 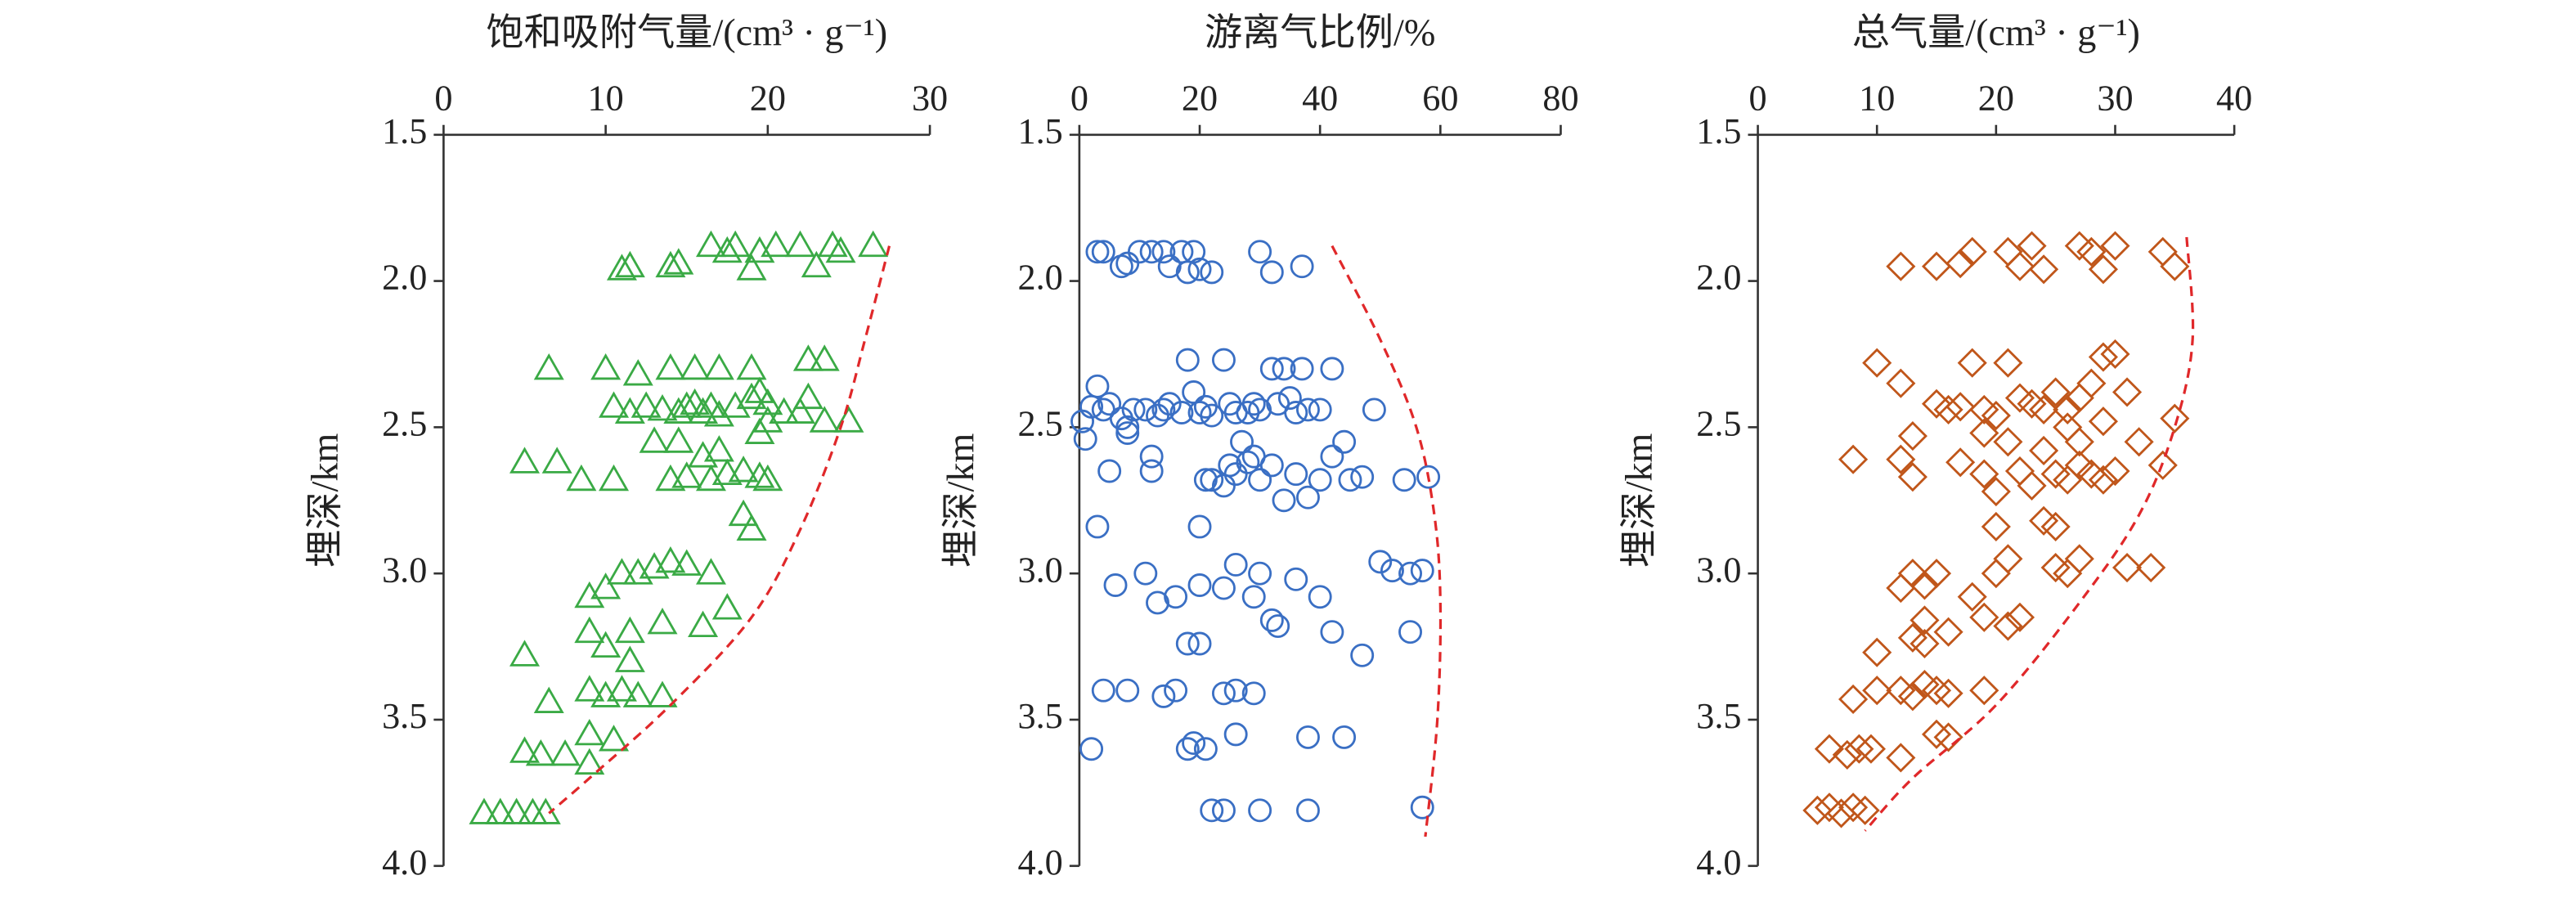 What do you see at coordinates (1040, 424) in the screenshot?
I see `y-tick-label: 2.5` at bounding box center [1040, 424].